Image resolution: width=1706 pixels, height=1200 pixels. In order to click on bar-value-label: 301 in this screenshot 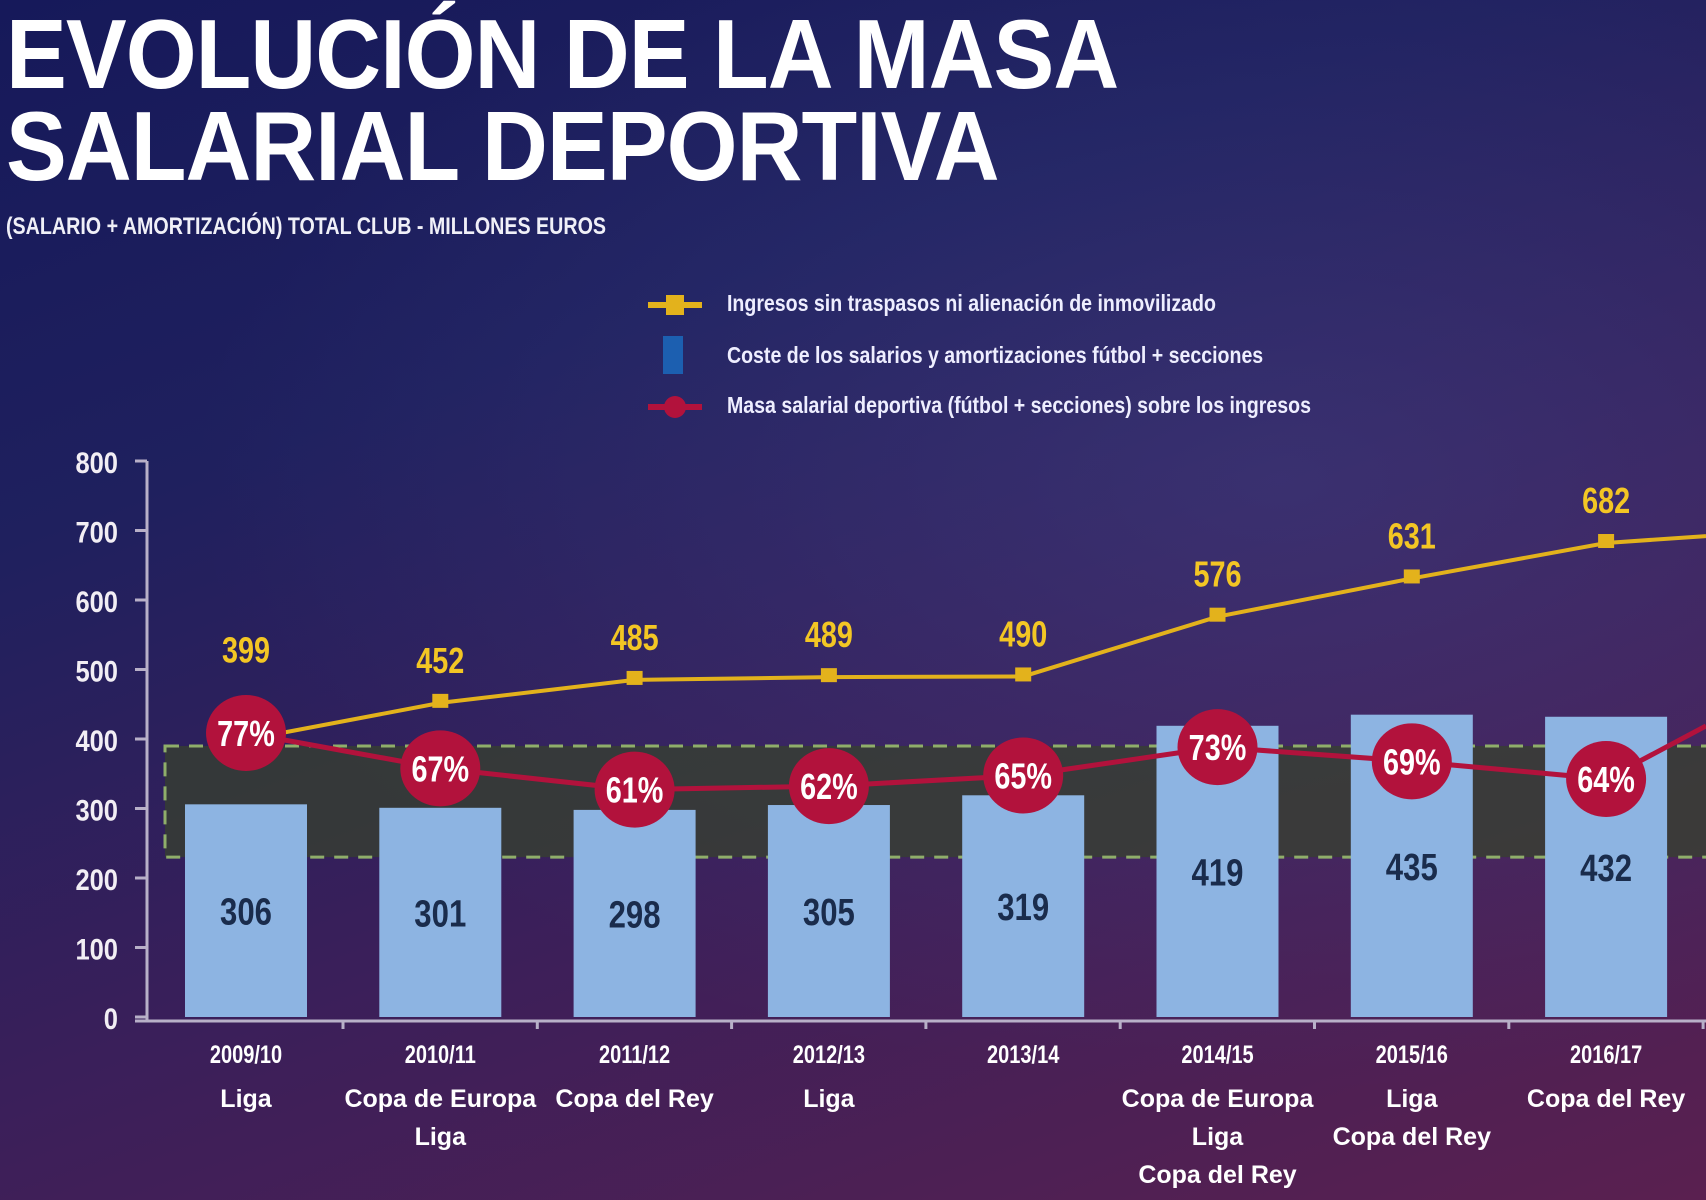, I will do `click(440, 915)`.